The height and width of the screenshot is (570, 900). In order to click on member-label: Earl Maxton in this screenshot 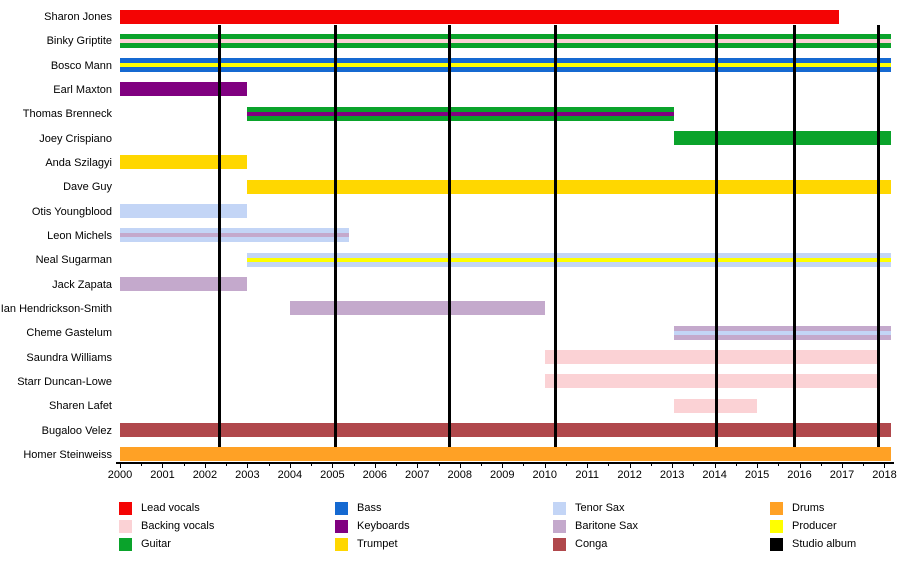, I will do `click(82, 89)`.